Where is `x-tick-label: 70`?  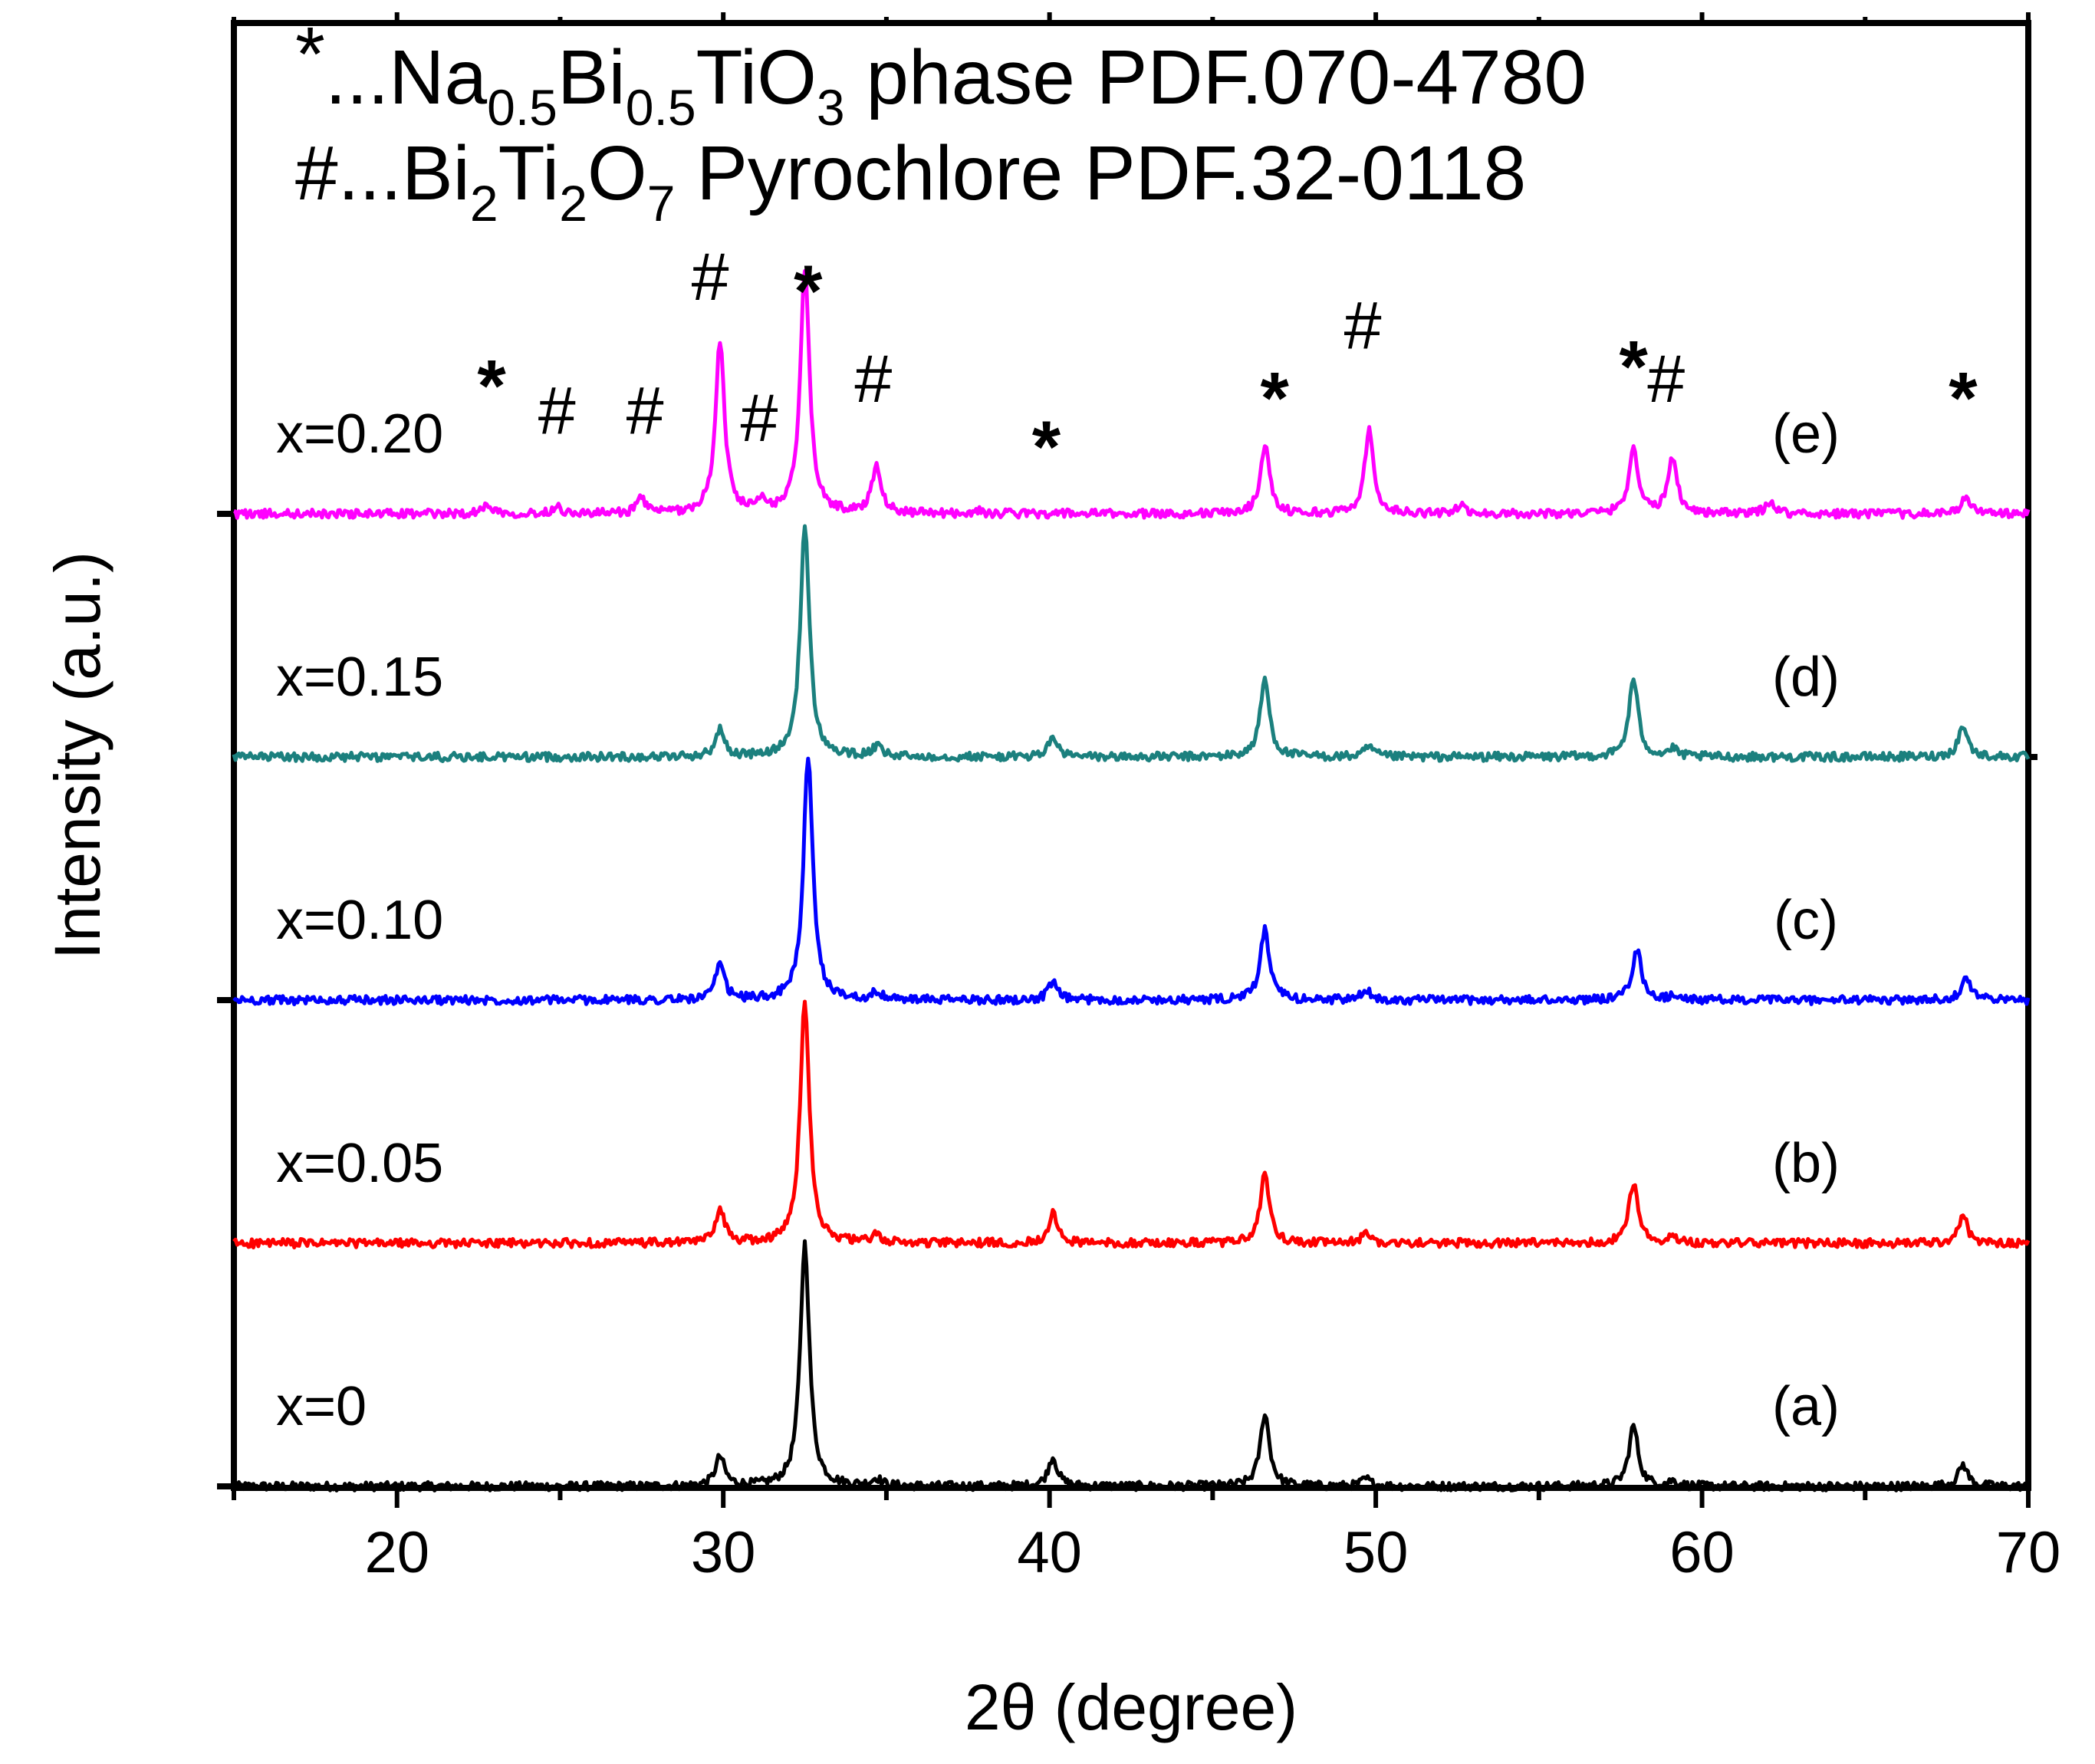 x-tick-label: 70 is located at coordinates (2028, 1552).